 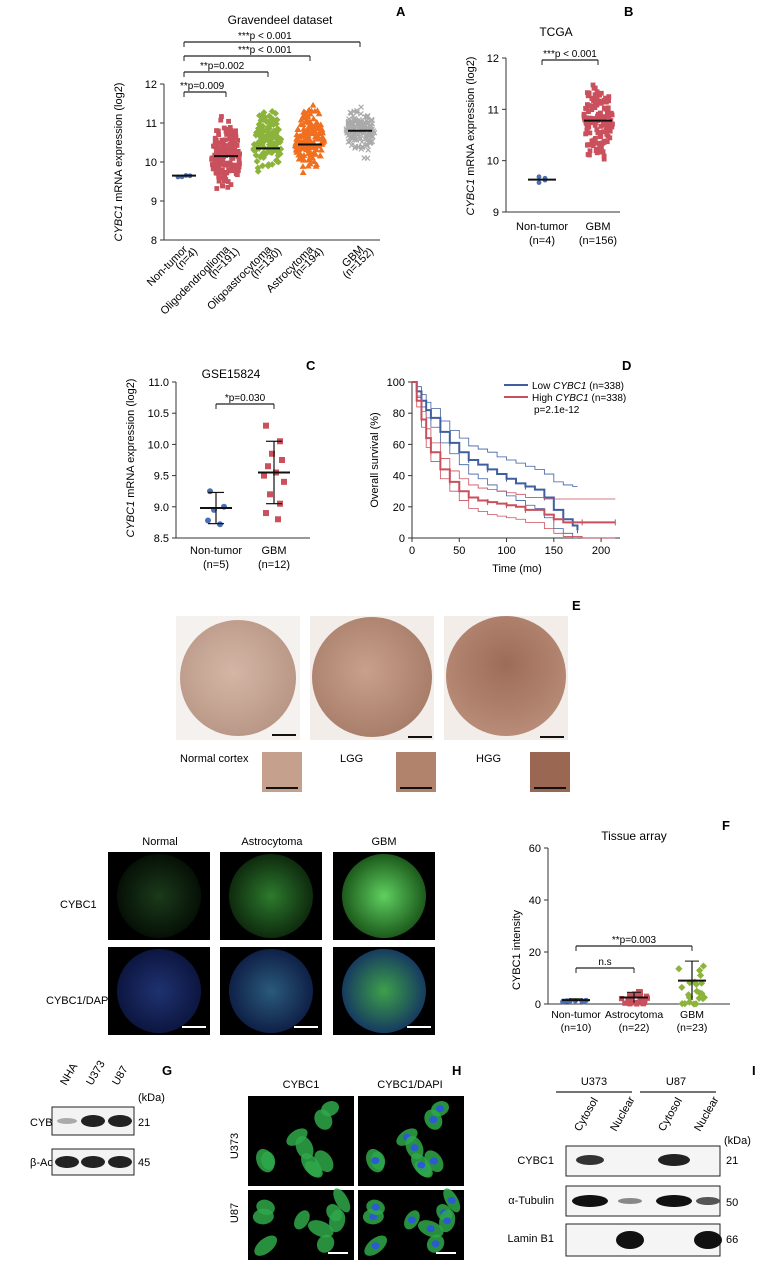 I want to click on significance-label: **p=0.002, so click(x=222, y=66).